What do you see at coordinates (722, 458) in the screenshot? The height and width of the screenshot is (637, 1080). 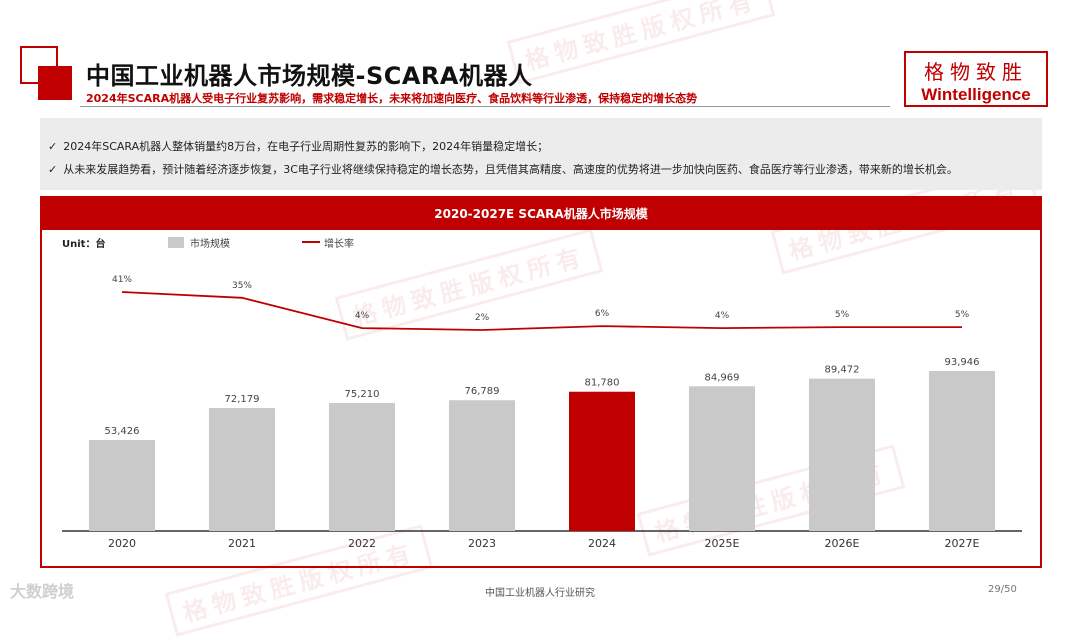 I see `bar-2025E` at bounding box center [722, 458].